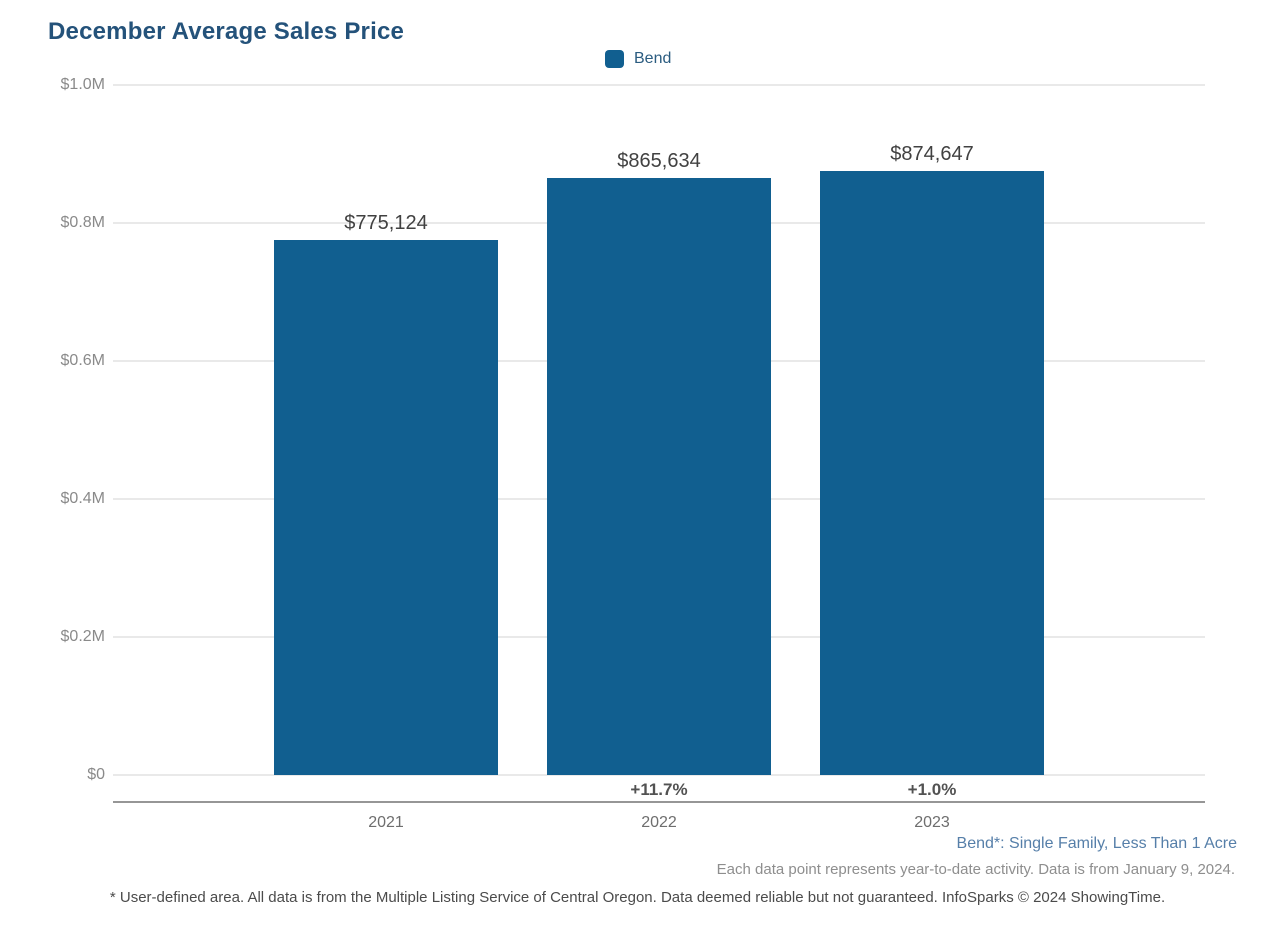  Describe the element at coordinates (82, 222) in the screenshot. I see `y-tick-label: $0.8M` at that location.